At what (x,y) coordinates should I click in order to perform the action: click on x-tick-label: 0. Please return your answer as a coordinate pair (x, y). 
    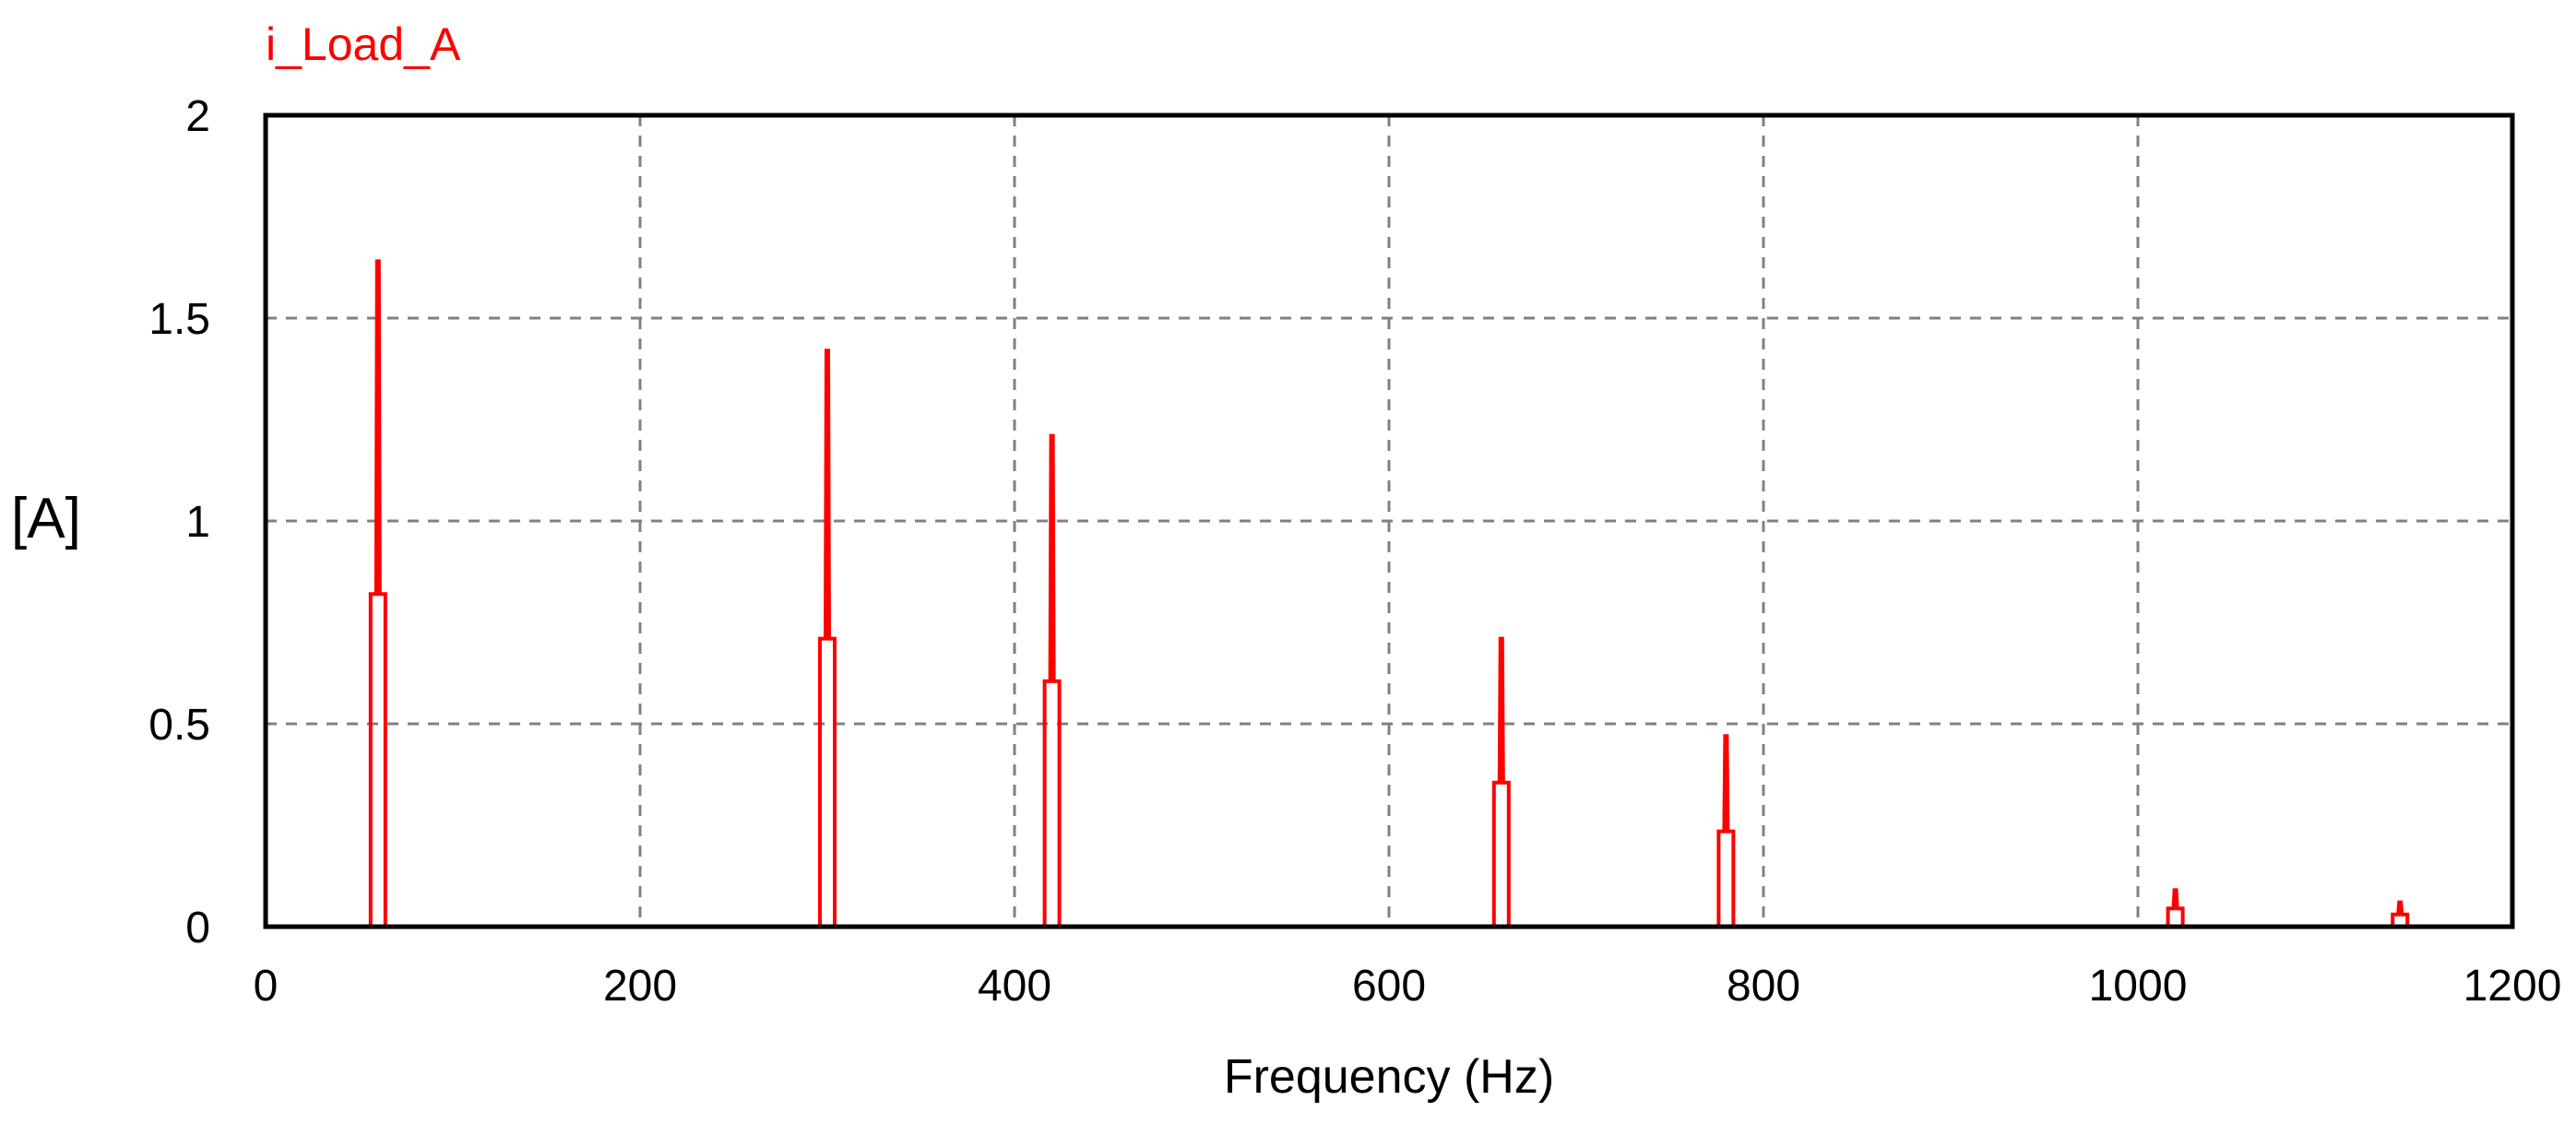
    Looking at the image, I should click on (266, 987).